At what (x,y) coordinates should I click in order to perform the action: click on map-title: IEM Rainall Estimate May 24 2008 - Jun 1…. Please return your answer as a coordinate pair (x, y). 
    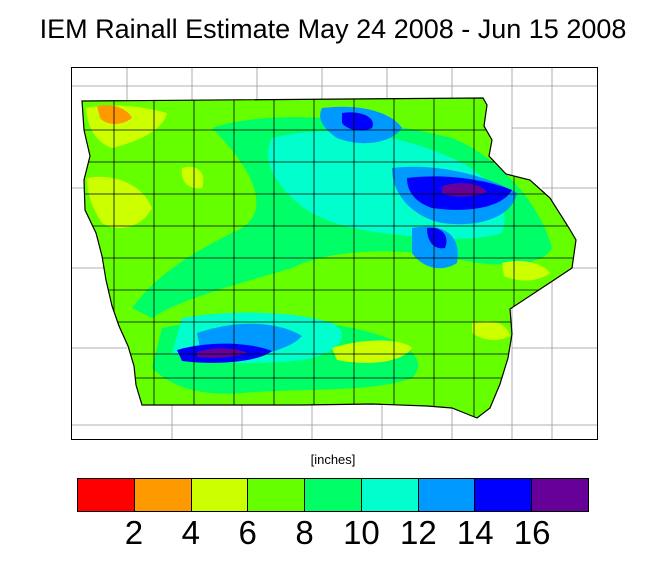
    Looking at the image, I should click on (333, 29).